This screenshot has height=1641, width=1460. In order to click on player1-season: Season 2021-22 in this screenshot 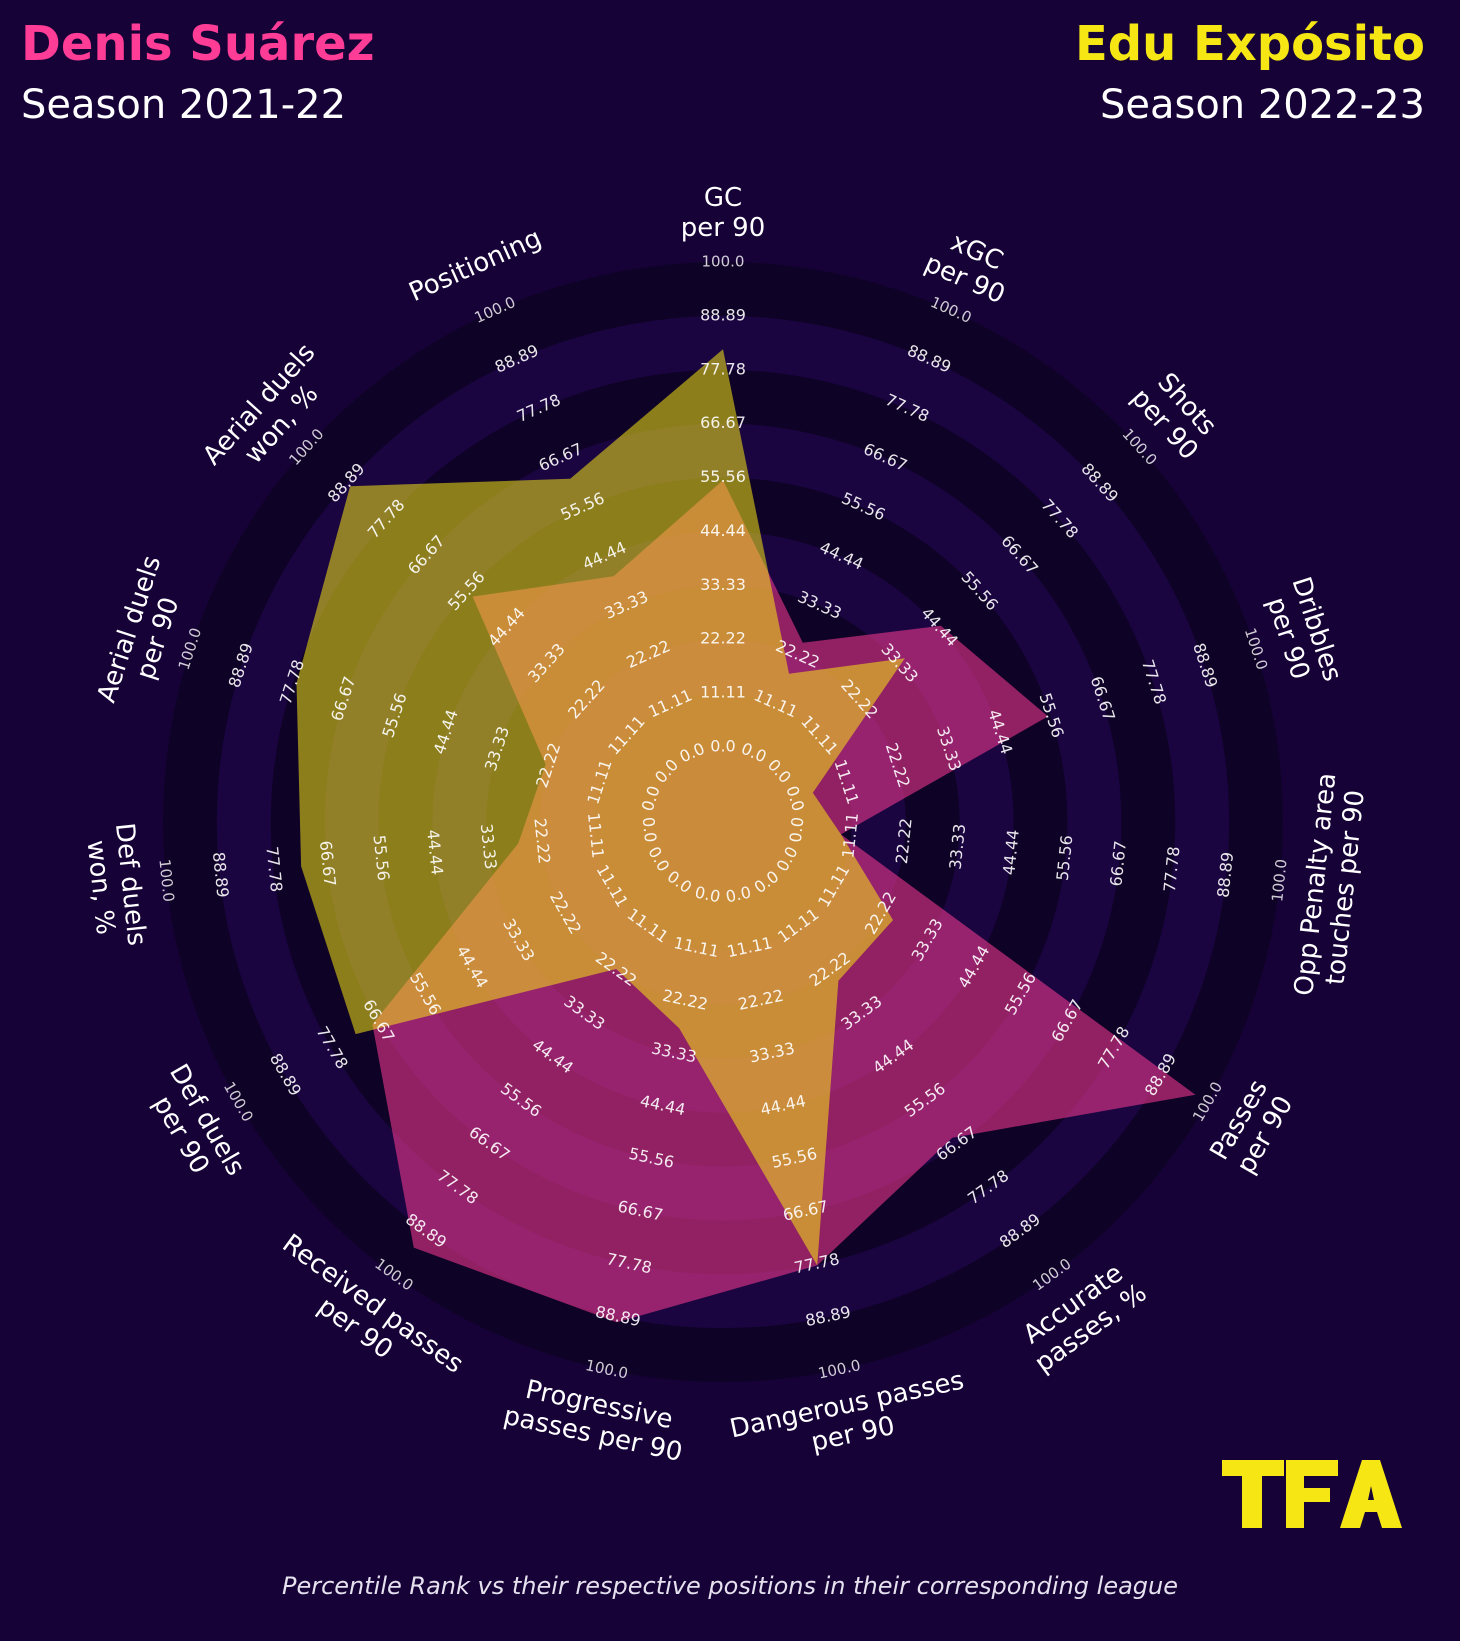, I will do `click(184, 105)`.